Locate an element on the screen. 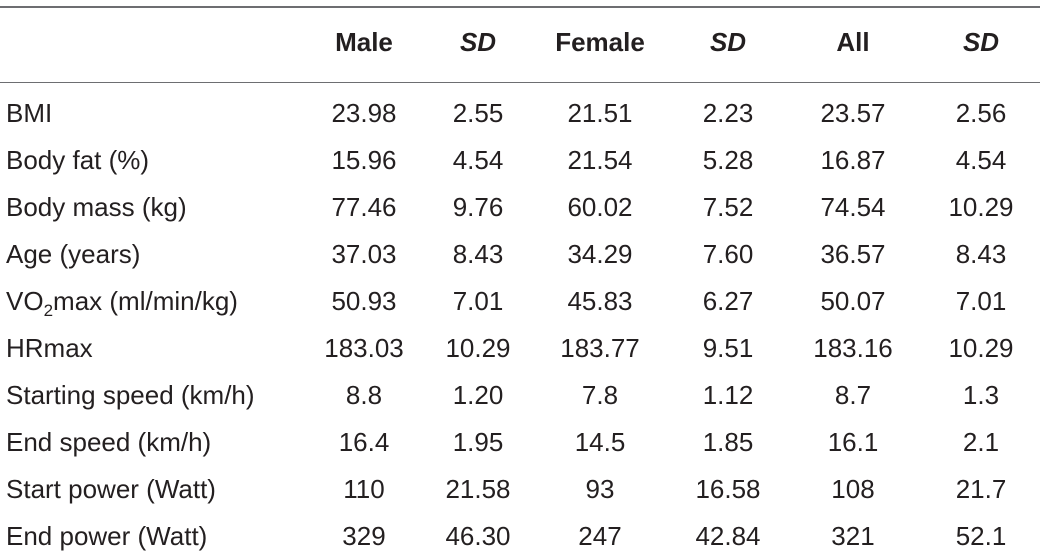 This screenshot has height=560, width=1040. cell-male-sd: 1.95 is located at coordinates (478, 442).